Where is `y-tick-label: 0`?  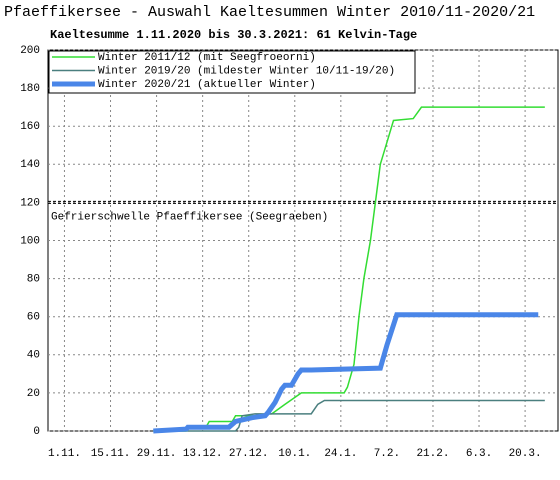
y-tick-label: 0 is located at coordinates (36, 432).